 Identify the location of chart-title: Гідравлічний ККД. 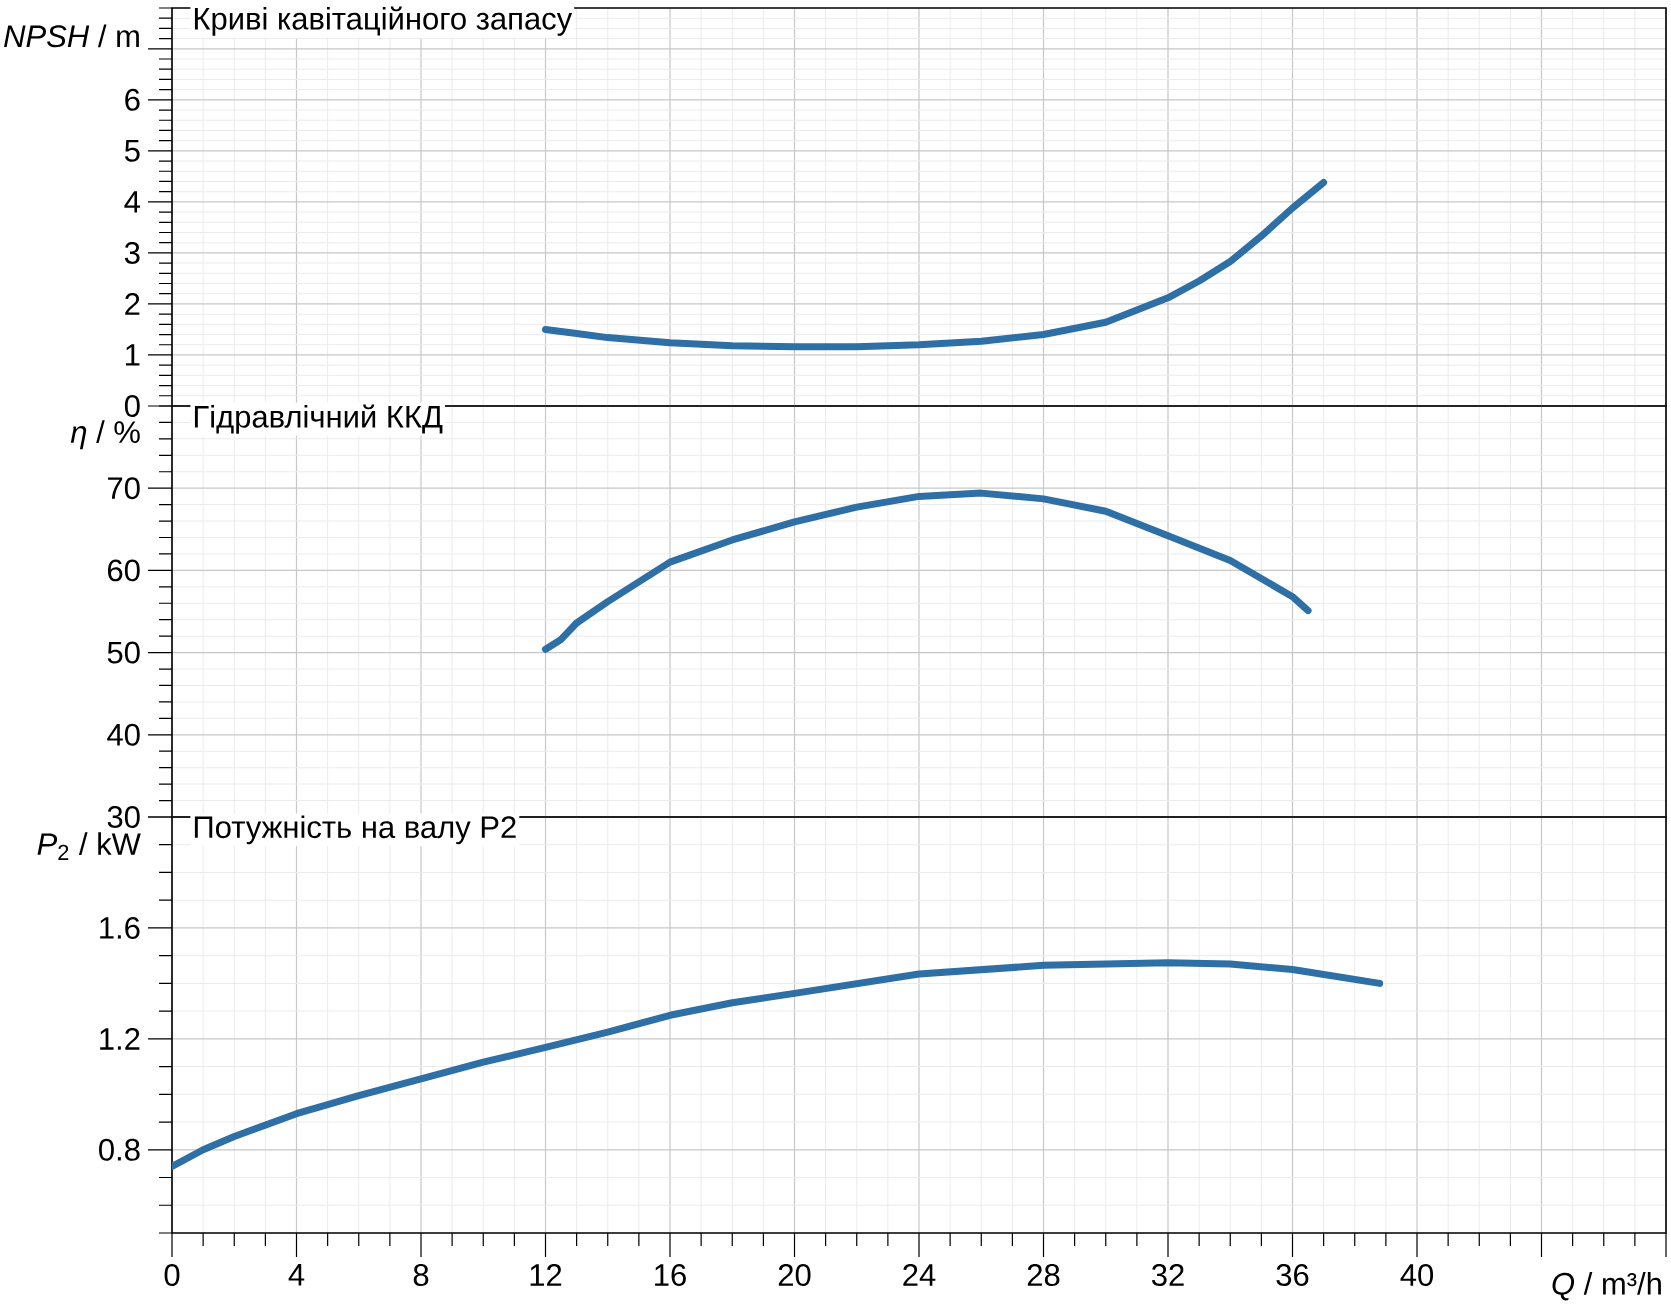
(318, 419).